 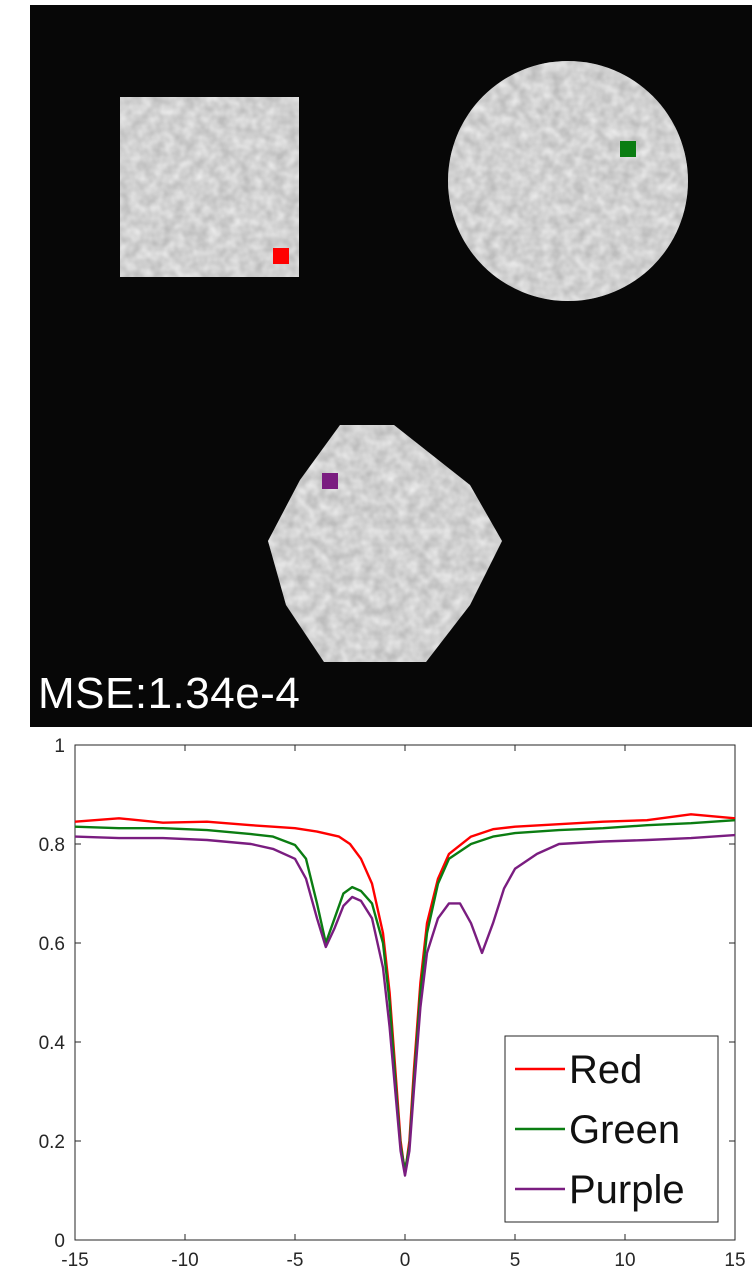 I want to click on phantom-circle, so click(x=568, y=181).